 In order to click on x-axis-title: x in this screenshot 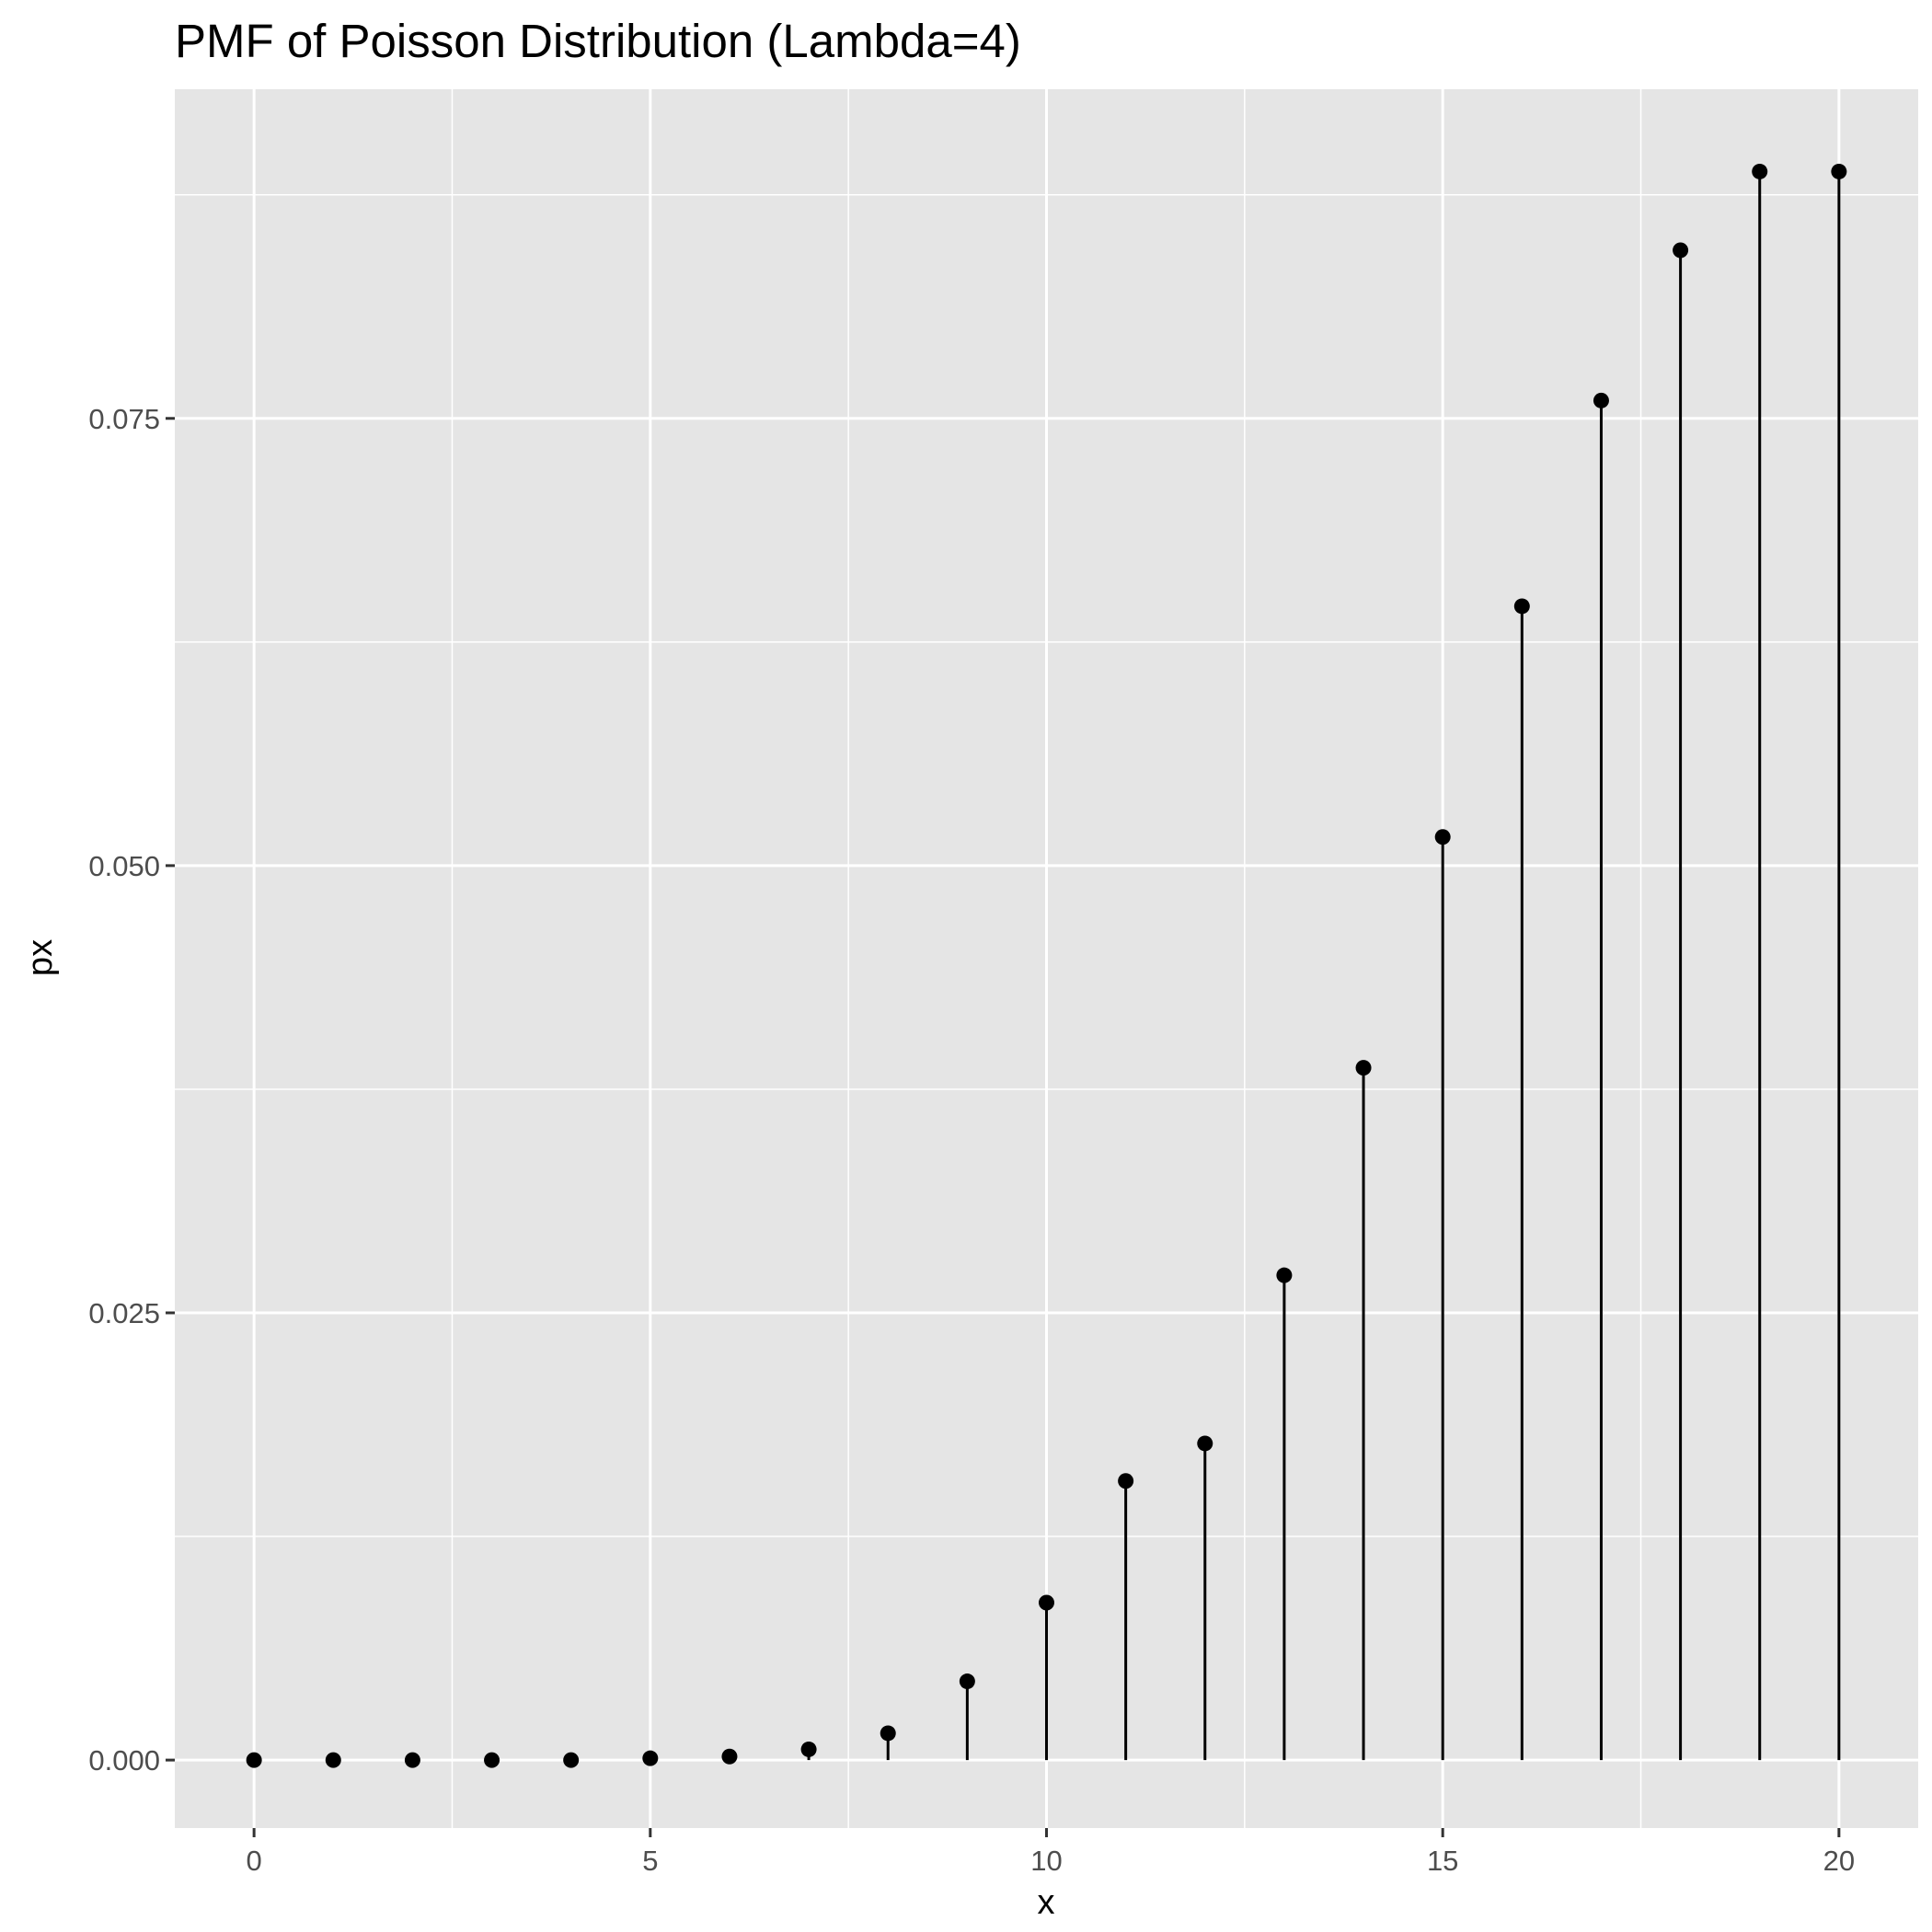, I will do `click(1046, 1902)`.